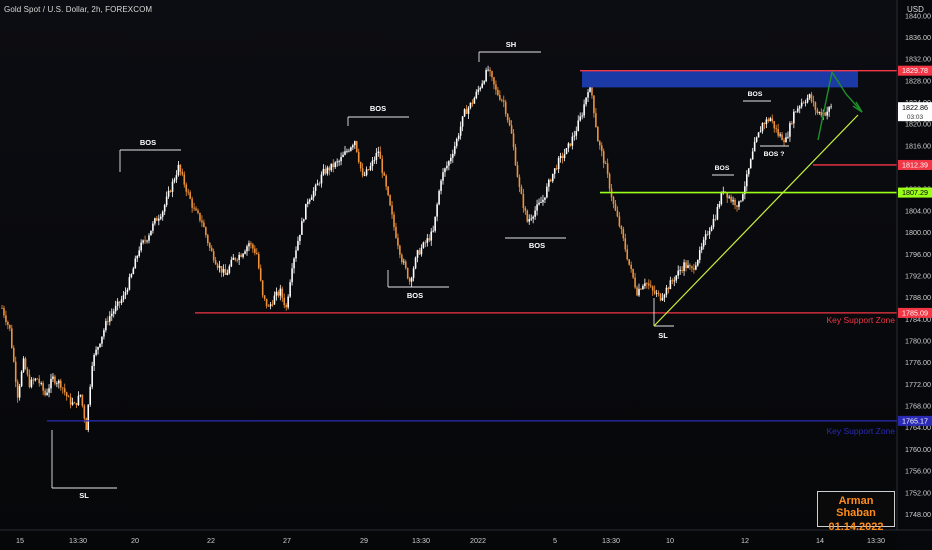 The image size is (932, 550). I want to click on current-price-label: 1822.86, so click(915, 107).